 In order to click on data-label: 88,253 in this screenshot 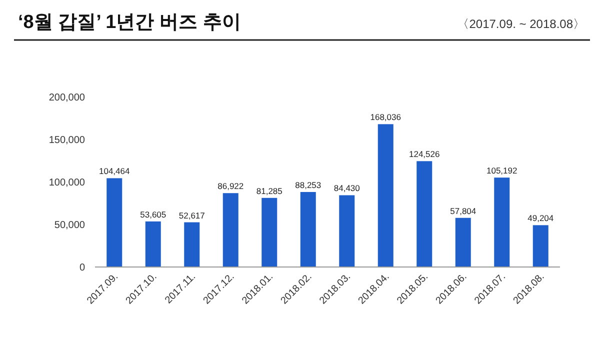, I will do `click(308, 185)`.